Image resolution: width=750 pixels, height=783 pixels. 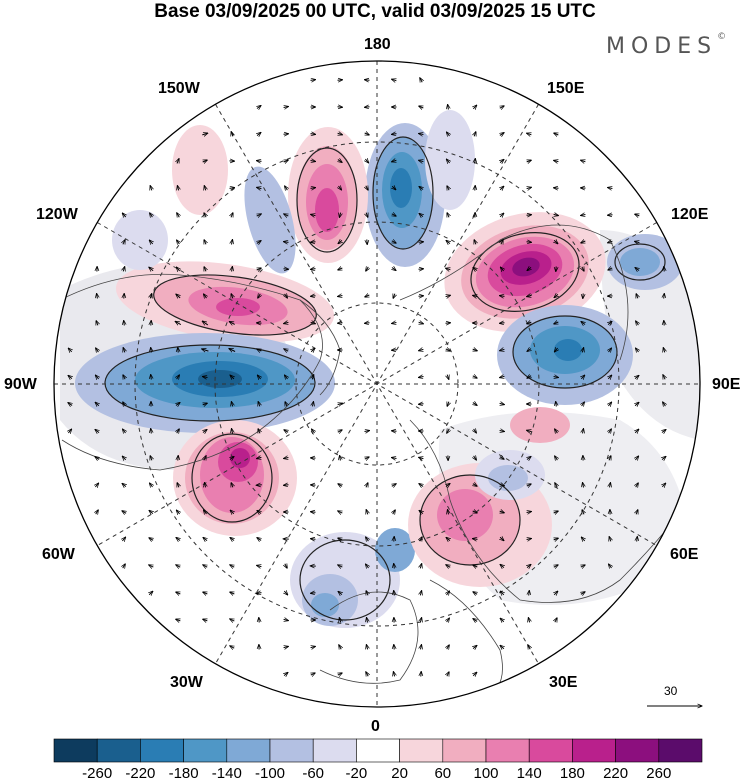 I want to click on lon-label-120e: 120E, so click(x=690, y=214).